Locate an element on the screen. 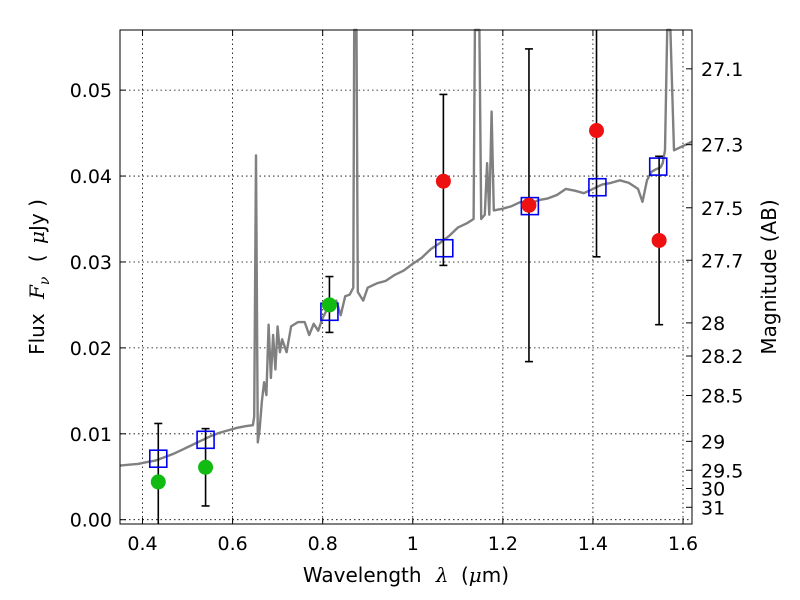 The width and height of the screenshot is (800, 600). x-axis-label-unit-symbol: μ is located at coordinates (475, 575).